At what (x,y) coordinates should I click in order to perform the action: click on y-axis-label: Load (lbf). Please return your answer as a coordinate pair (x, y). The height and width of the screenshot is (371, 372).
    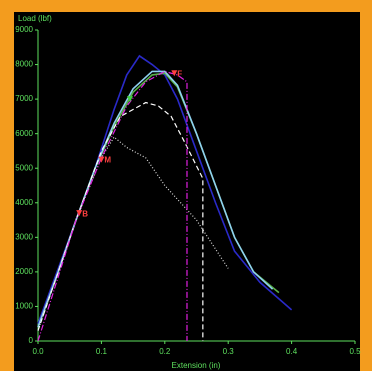
    Looking at the image, I should click on (35, 18).